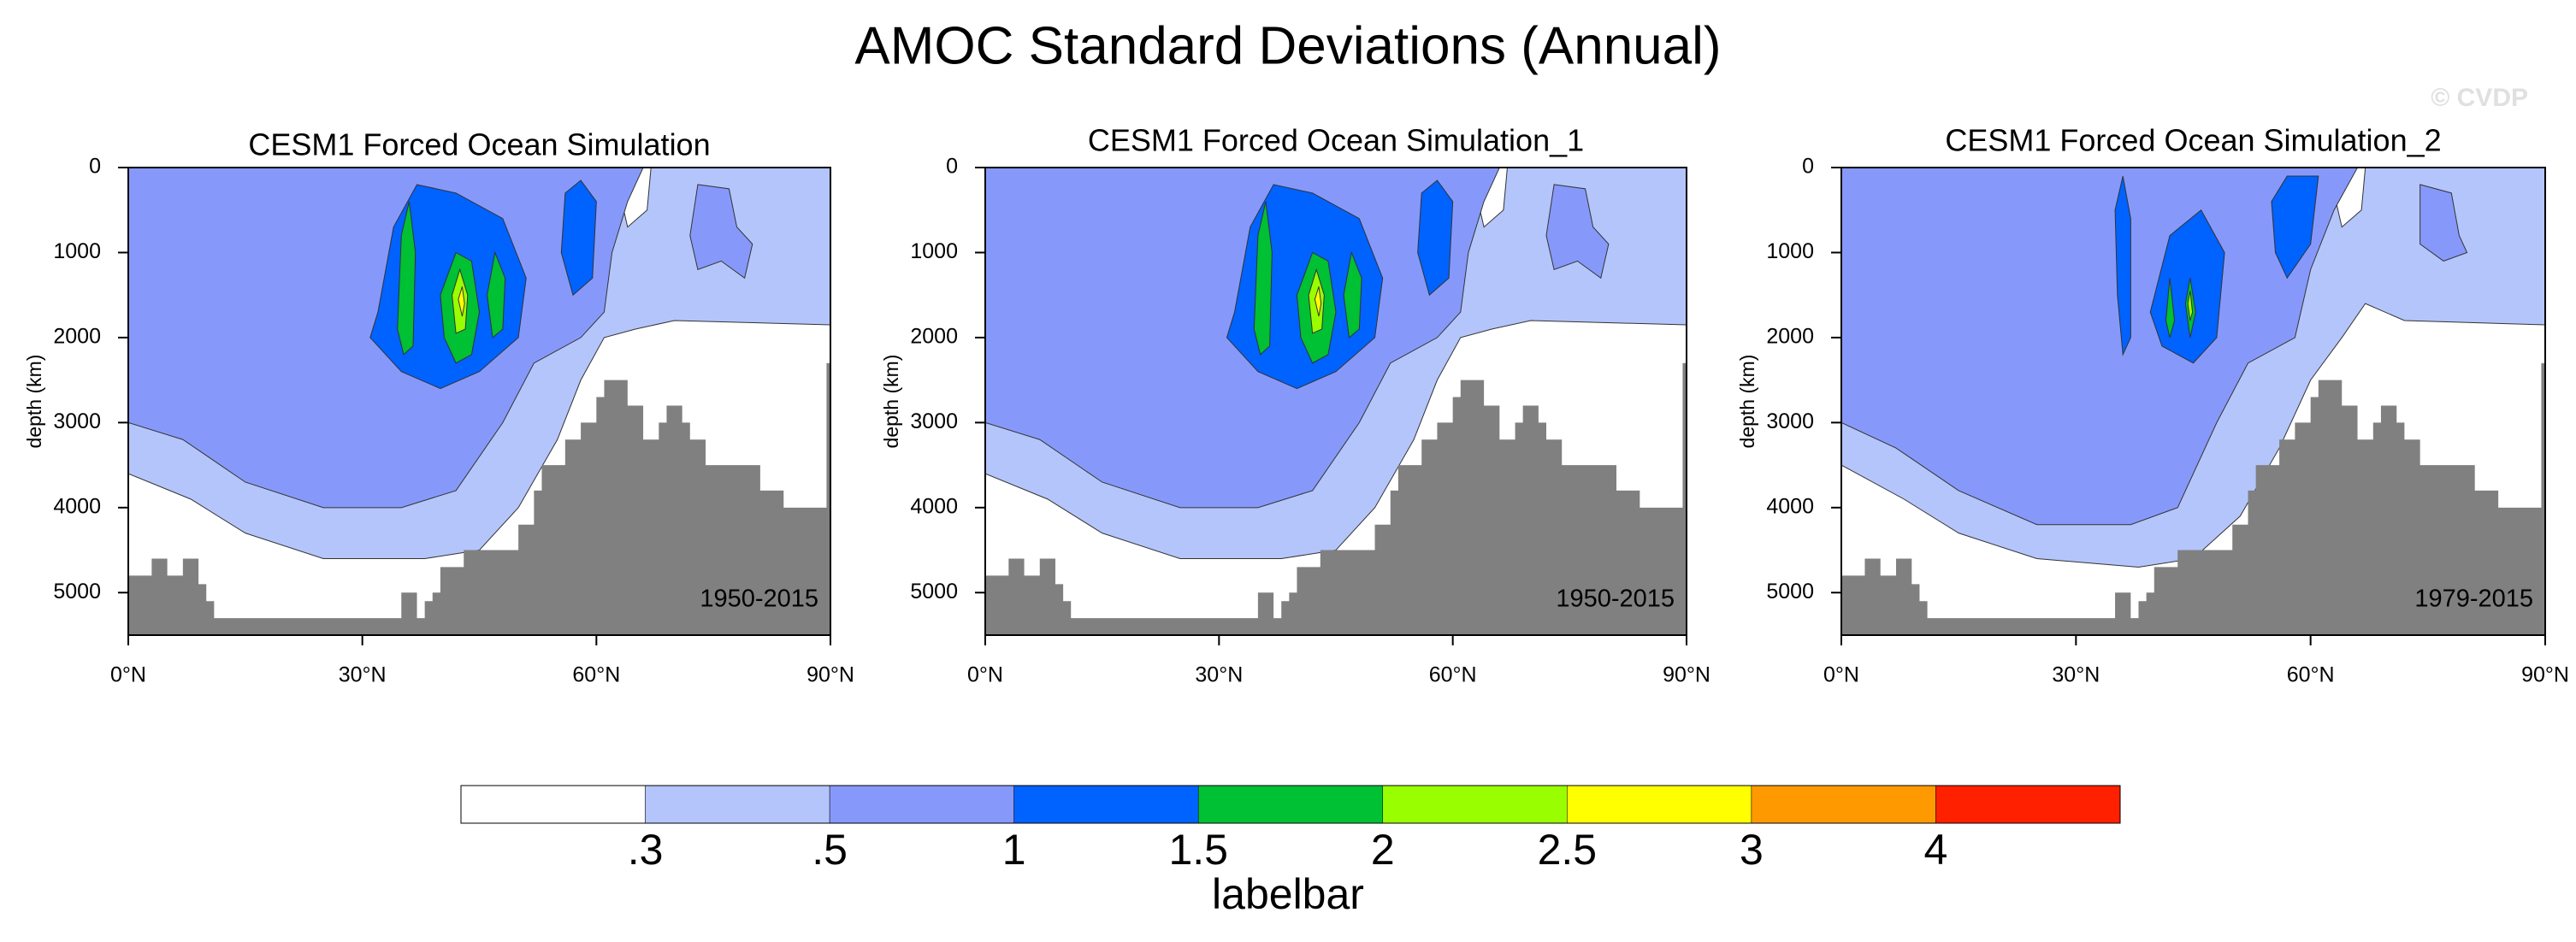 This screenshot has height=942, width=2576. What do you see at coordinates (2473, 599) in the screenshot?
I see `annotation: 1979-2015` at bounding box center [2473, 599].